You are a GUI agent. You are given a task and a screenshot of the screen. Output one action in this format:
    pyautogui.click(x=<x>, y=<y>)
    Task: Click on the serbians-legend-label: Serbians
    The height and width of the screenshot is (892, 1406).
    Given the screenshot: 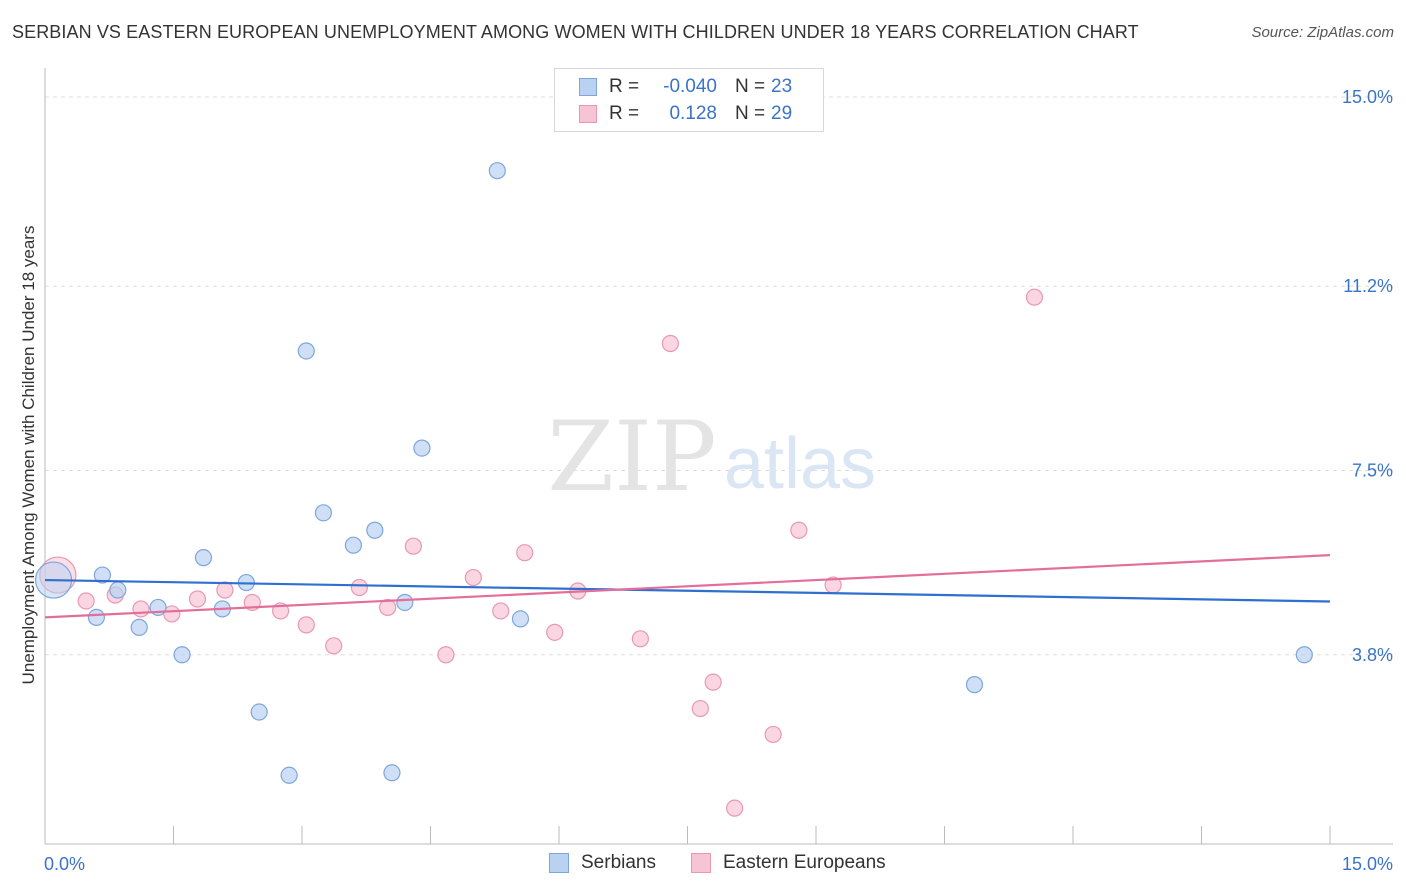 What is the action you would take?
    pyautogui.click(x=618, y=862)
    